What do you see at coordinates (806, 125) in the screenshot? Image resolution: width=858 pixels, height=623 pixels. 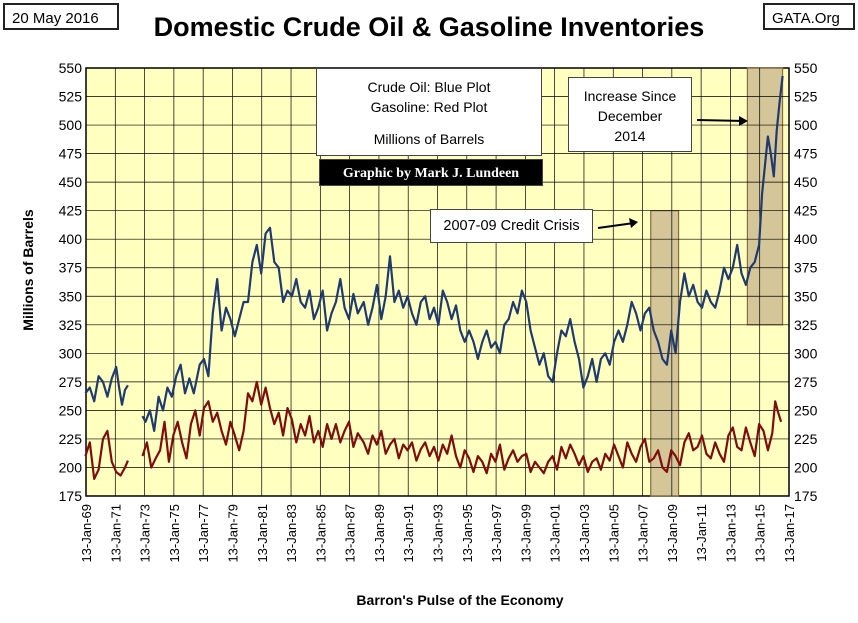 I see `y-tick-label-right: 500` at bounding box center [806, 125].